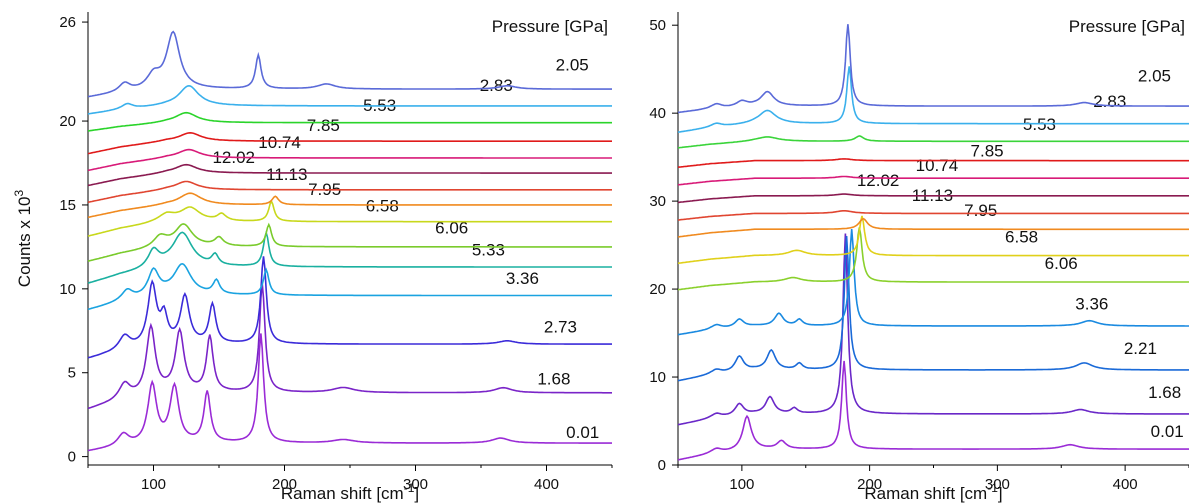 This screenshot has width=1189, height=504. I want to click on series-label: 2.21, so click(1140, 348).